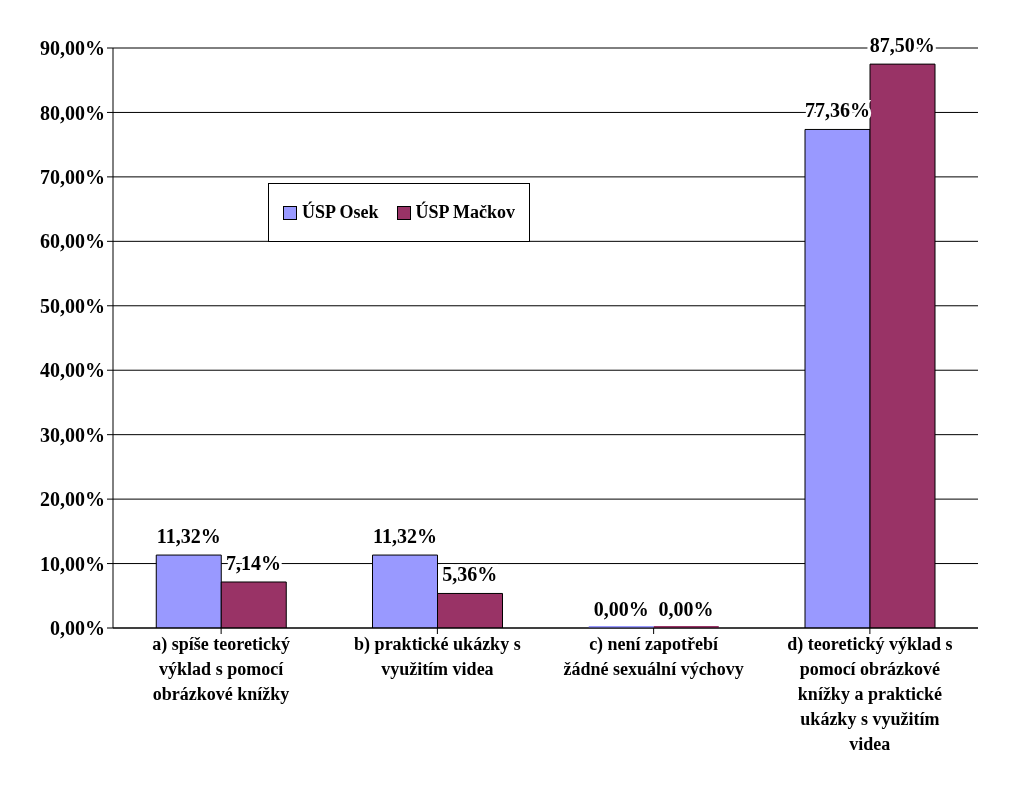  What do you see at coordinates (72, 305) in the screenshot?
I see `y-tick-label: 50,00%` at bounding box center [72, 305].